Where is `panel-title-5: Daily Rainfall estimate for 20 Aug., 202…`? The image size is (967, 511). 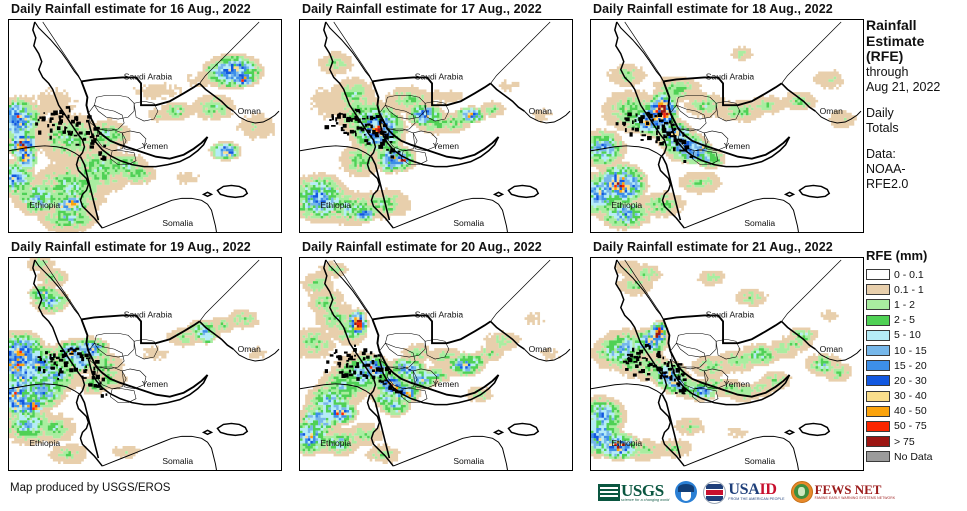 panel-title-5: Daily Rainfall estimate for 20 Aug., 202… is located at coordinates (422, 247).